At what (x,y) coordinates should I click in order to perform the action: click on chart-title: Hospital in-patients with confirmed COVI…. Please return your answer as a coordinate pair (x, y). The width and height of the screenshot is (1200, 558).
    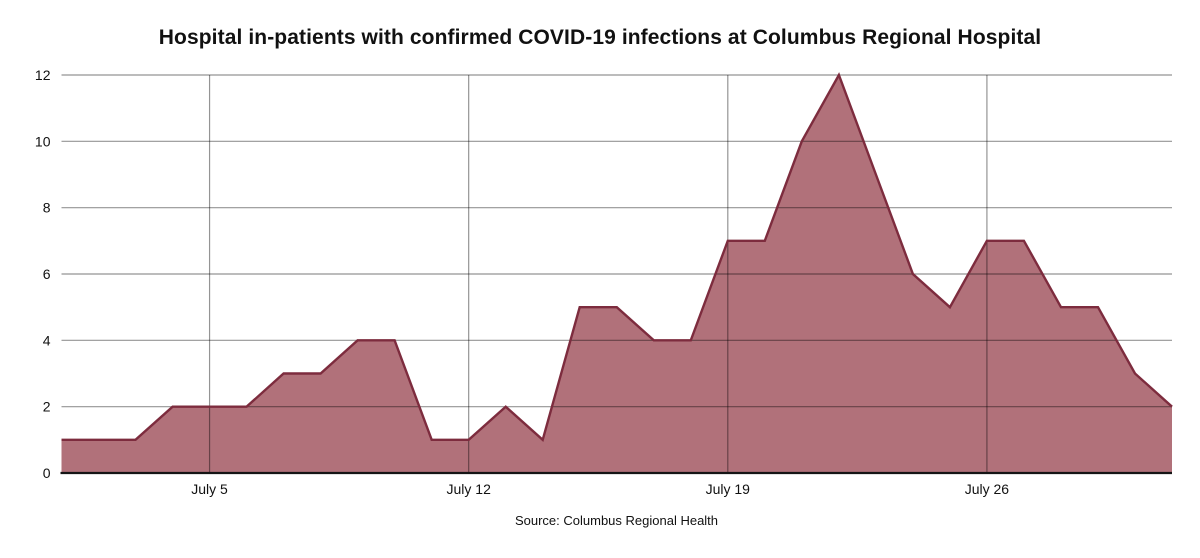
    Looking at the image, I should click on (600, 37).